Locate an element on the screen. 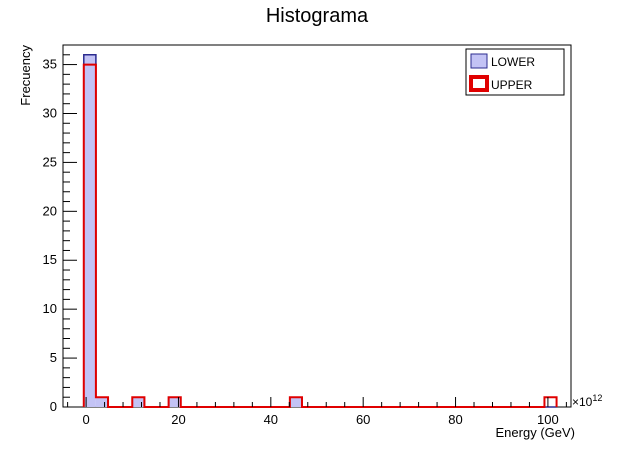  y-tick-label: 20 is located at coordinates (50, 210).